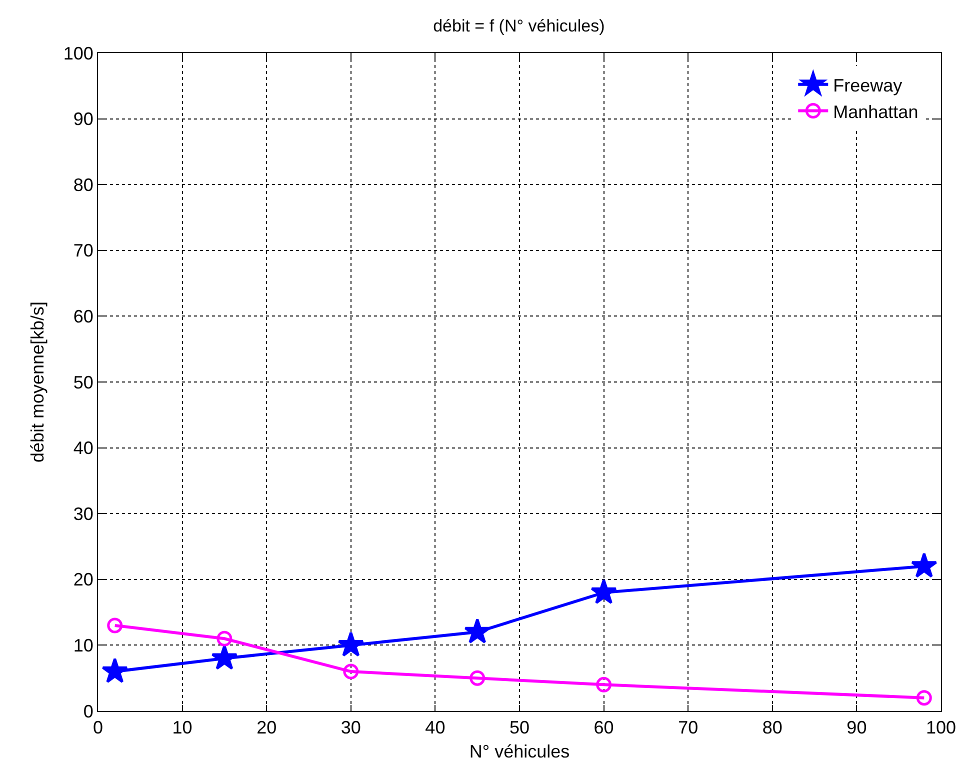  What do you see at coordinates (688, 728) in the screenshot?
I see `x-tick-label: 70` at bounding box center [688, 728].